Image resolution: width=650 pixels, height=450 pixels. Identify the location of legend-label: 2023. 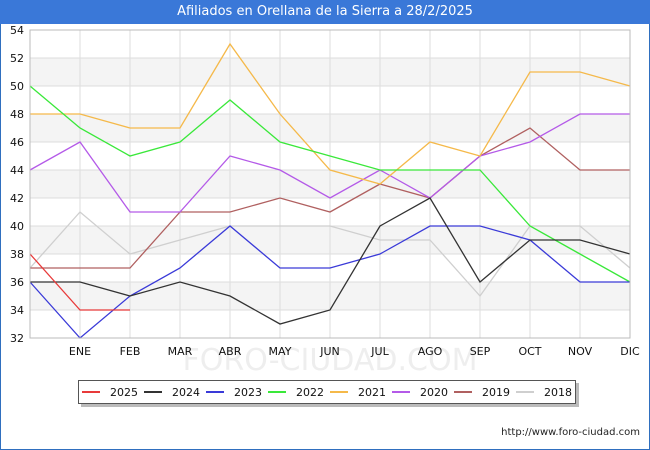
(248, 392).